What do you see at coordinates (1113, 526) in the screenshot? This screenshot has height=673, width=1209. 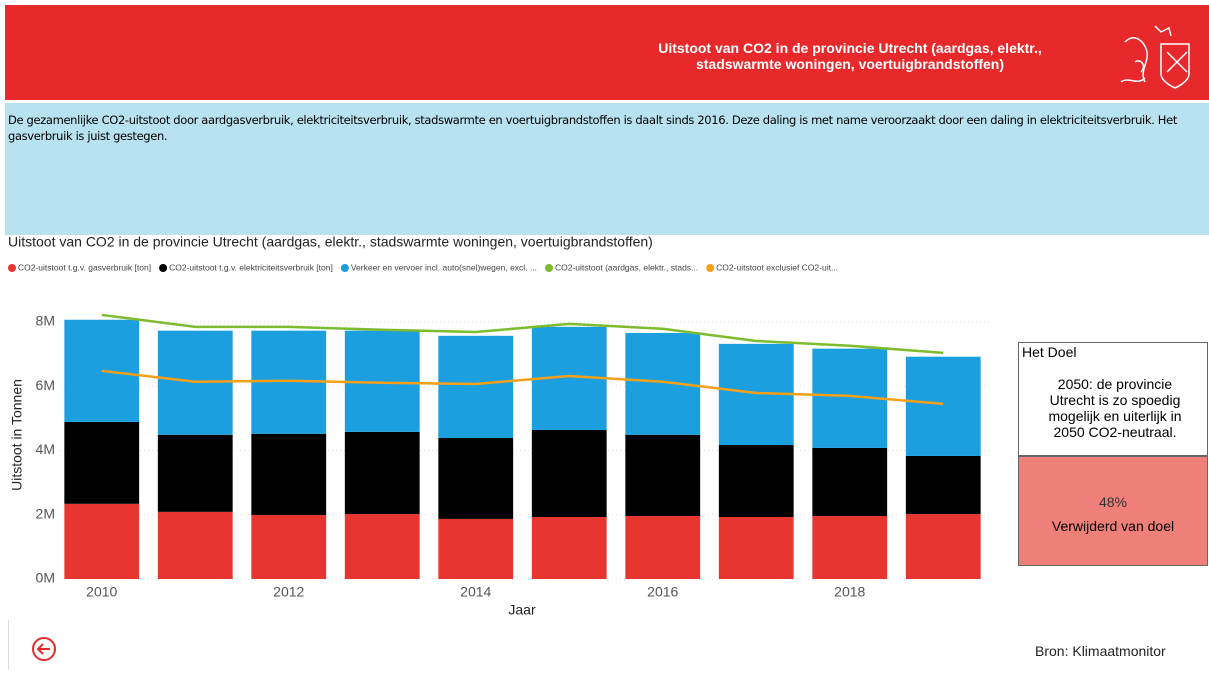 I see `goal-label: Verwijderd van doel` at bounding box center [1113, 526].